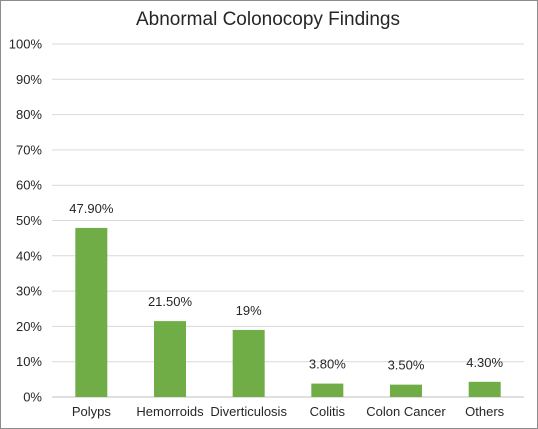 The image size is (538, 429). I want to click on x-category-label: Colon Cancer, so click(406, 411).